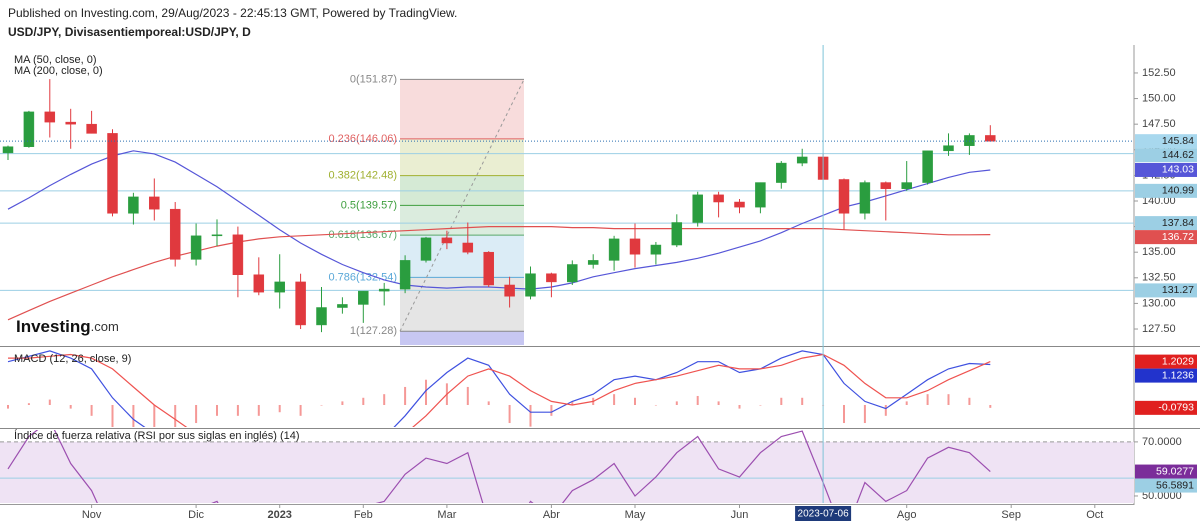  Describe the element at coordinates (72, 359) in the screenshot. I see `macd-title: MACD (12, 26, close, 9)` at that location.